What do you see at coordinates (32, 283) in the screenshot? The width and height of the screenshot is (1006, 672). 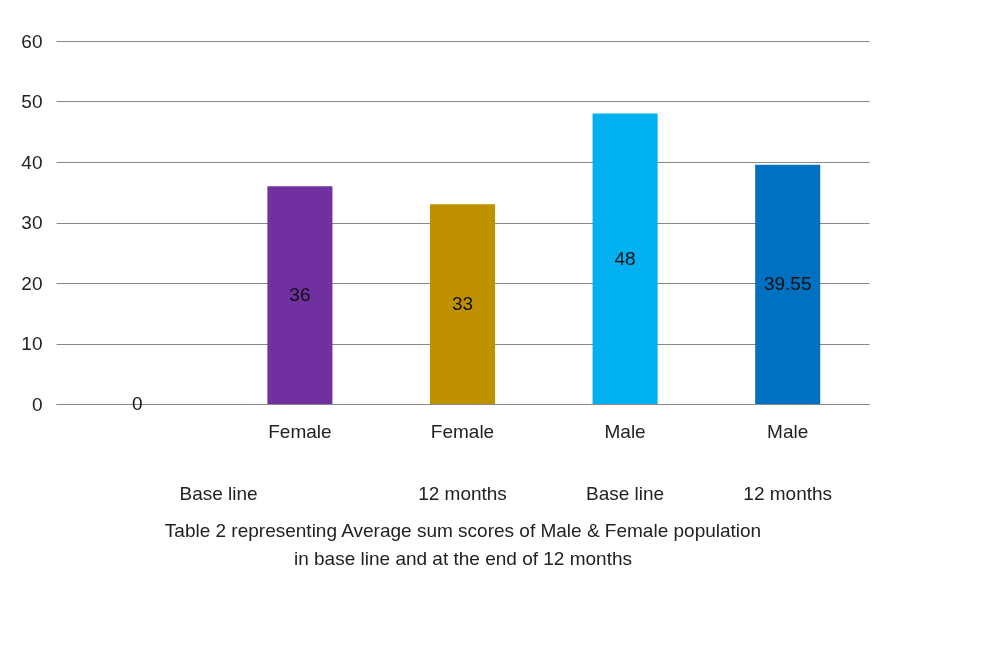 I see `y-tick-label: 20` at bounding box center [32, 283].